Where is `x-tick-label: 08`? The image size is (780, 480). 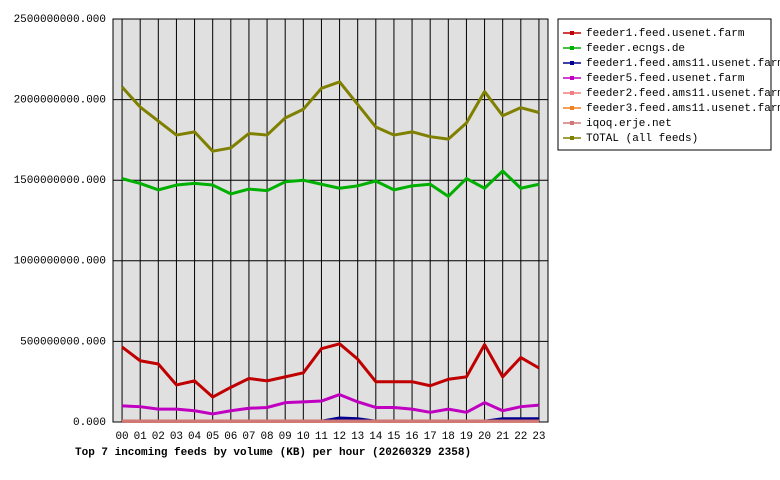
x-tick-label: 08 is located at coordinates (266, 437).